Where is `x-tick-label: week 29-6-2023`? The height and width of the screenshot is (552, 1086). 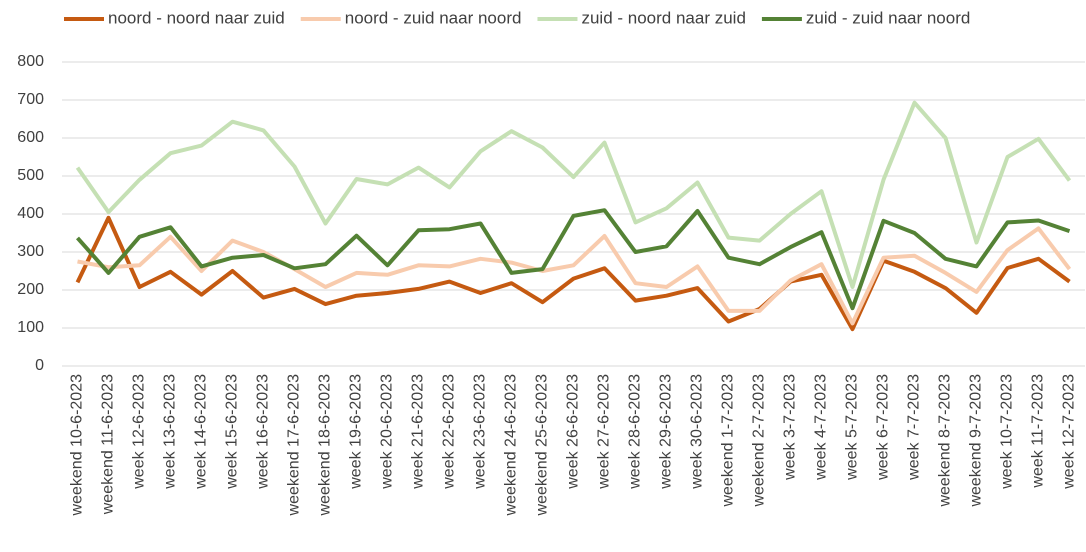 x-tick-label: week 29-6-2023 is located at coordinates (666, 432).